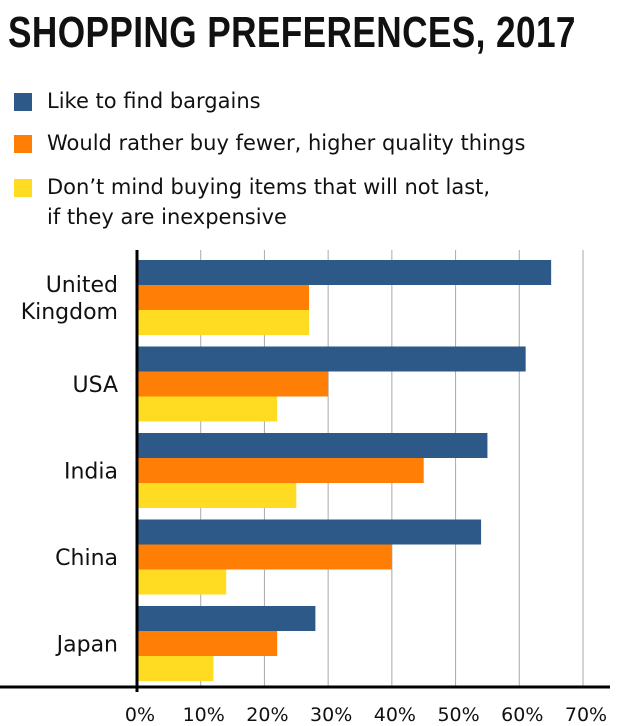 This screenshot has width=620, height=726. Describe the element at coordinates (86, 558) in the screenshot. I see `category-label: China` at that location.